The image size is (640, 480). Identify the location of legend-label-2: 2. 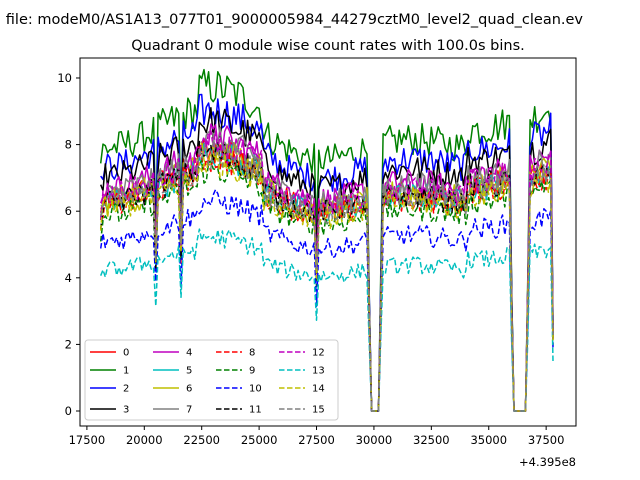
(126, 389).